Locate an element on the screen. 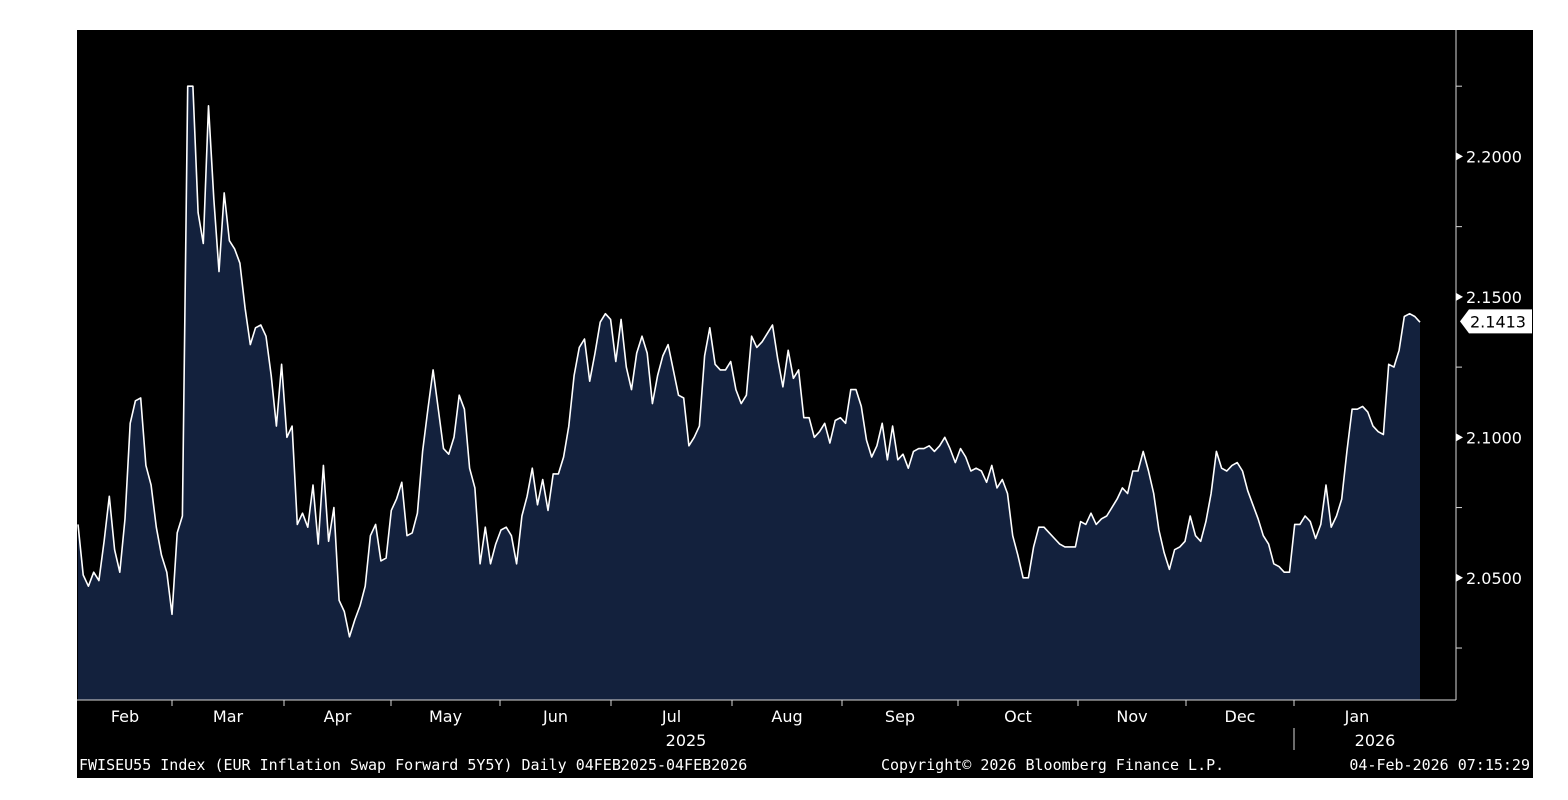 The width and height of the screenshot is (1568, 800). x-month-label: Apr is located at coordinates (338, 716).